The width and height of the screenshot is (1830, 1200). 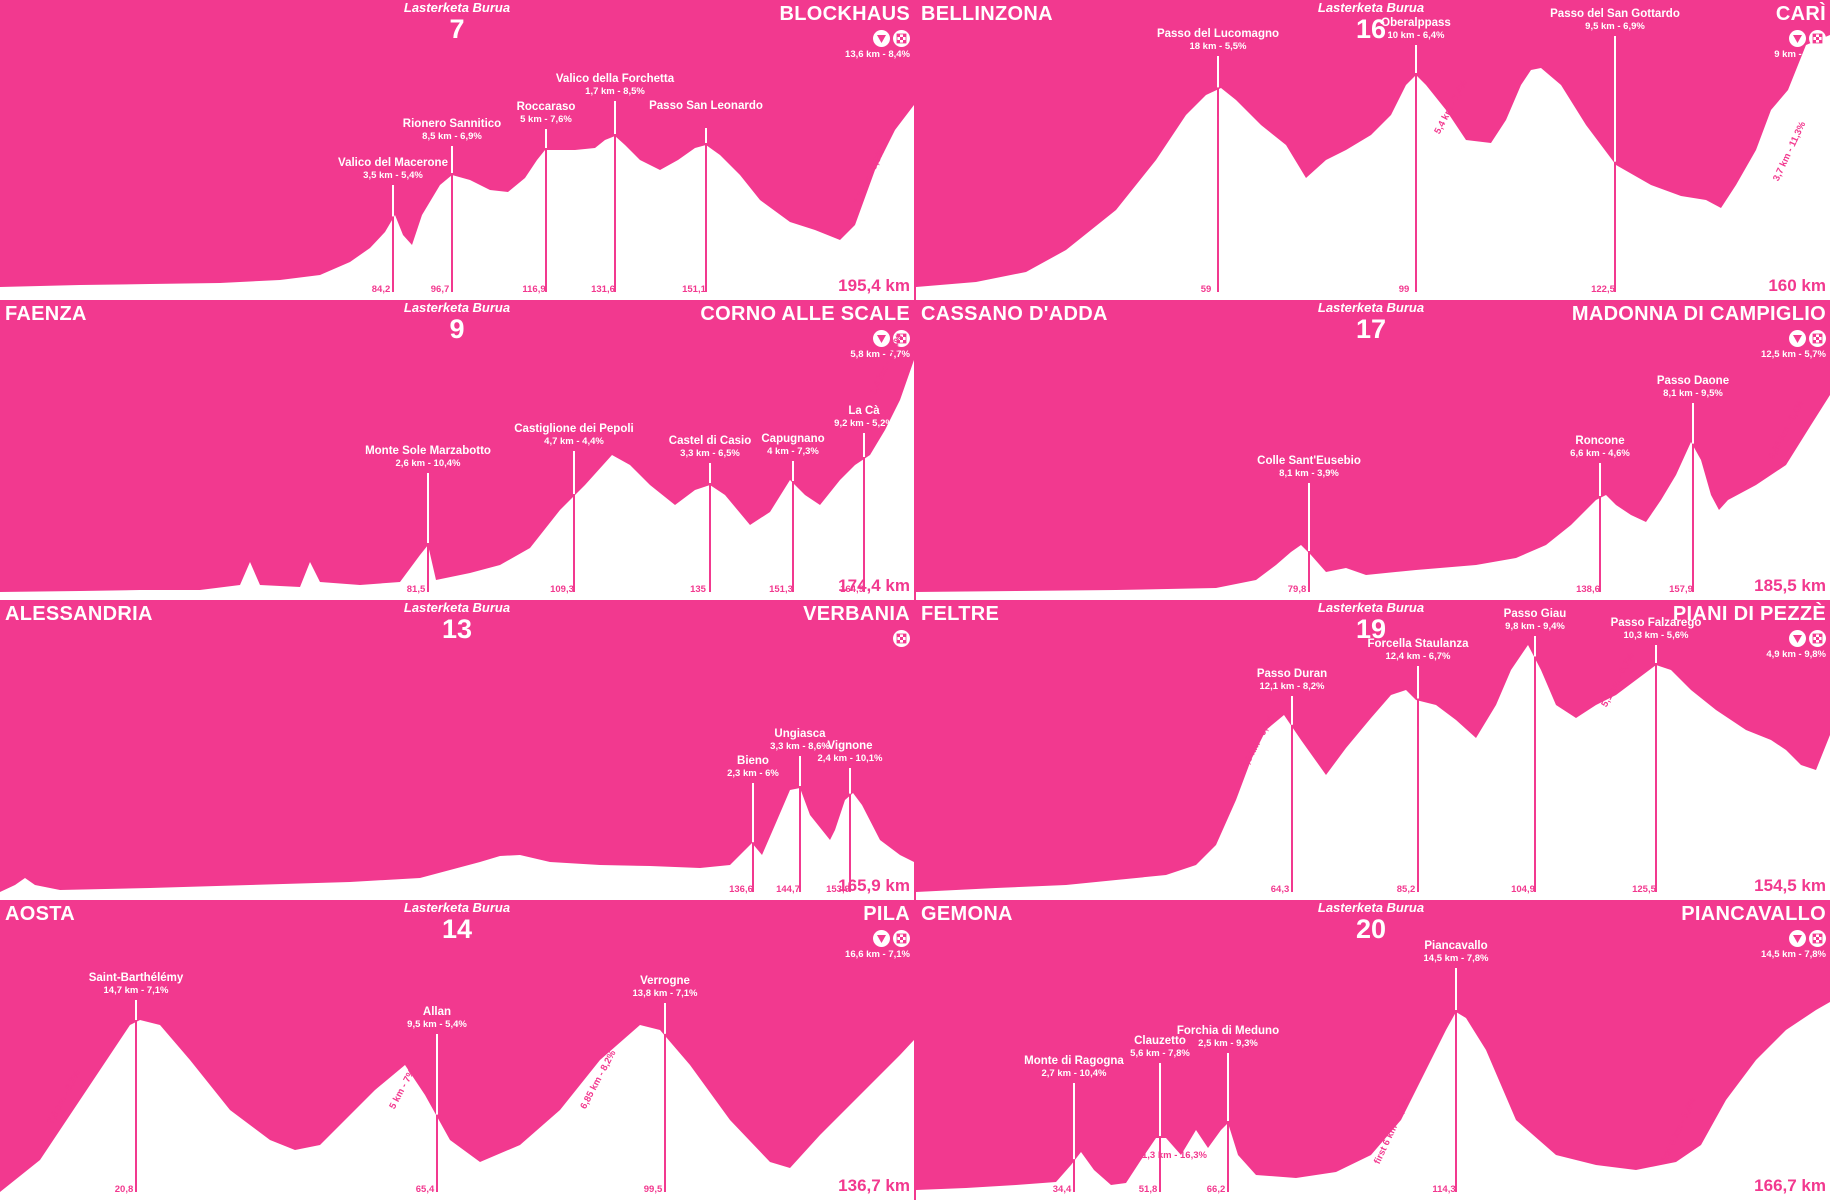 What do you see at coordinates (546, 113) in the screenshot?
I see `climb-label: Roccaraso 5 km - 7,6%` at bounding box center [546, 113].